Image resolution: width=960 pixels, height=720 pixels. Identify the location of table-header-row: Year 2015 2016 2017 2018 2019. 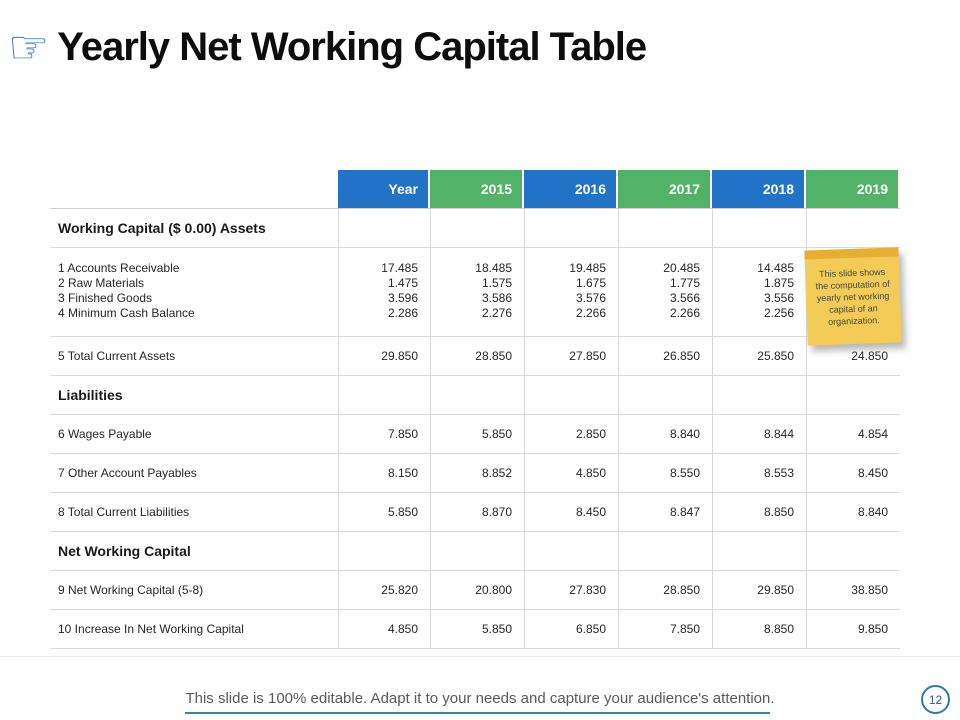
(475, 189).